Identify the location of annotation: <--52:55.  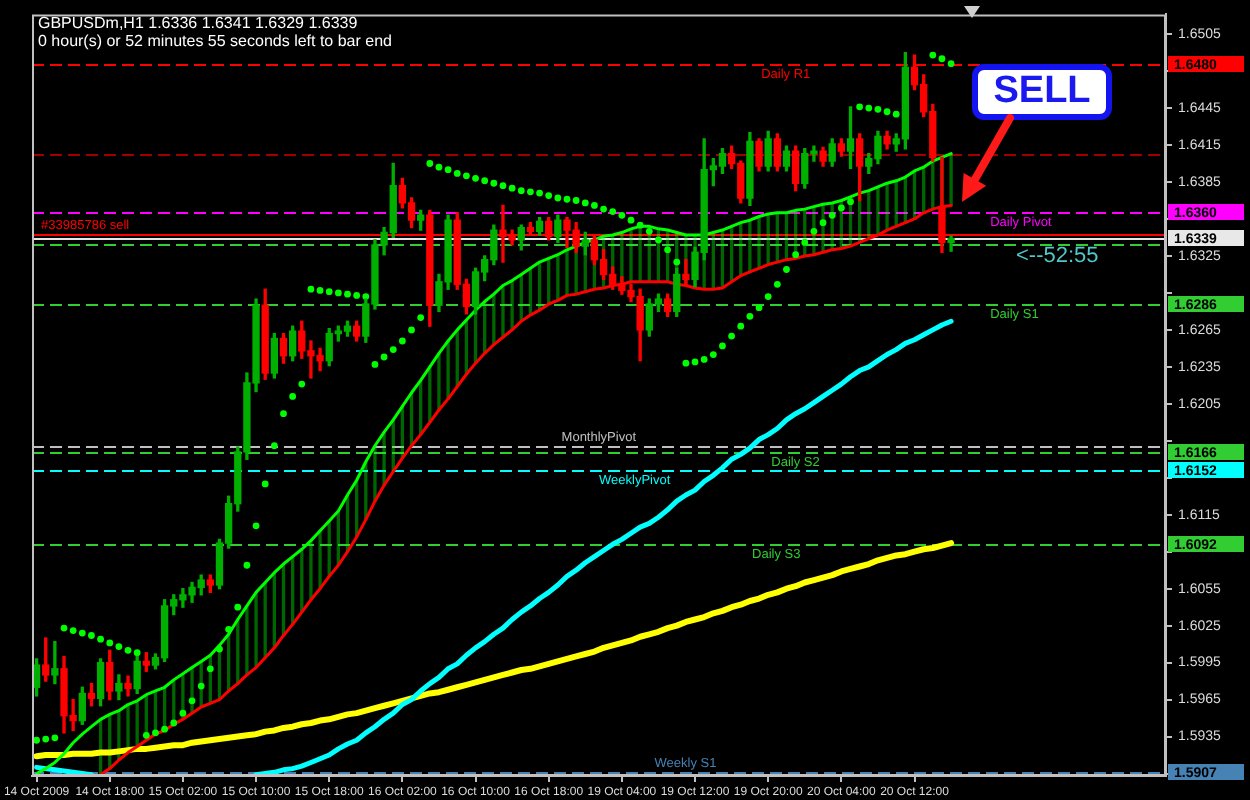
(1057, 257).